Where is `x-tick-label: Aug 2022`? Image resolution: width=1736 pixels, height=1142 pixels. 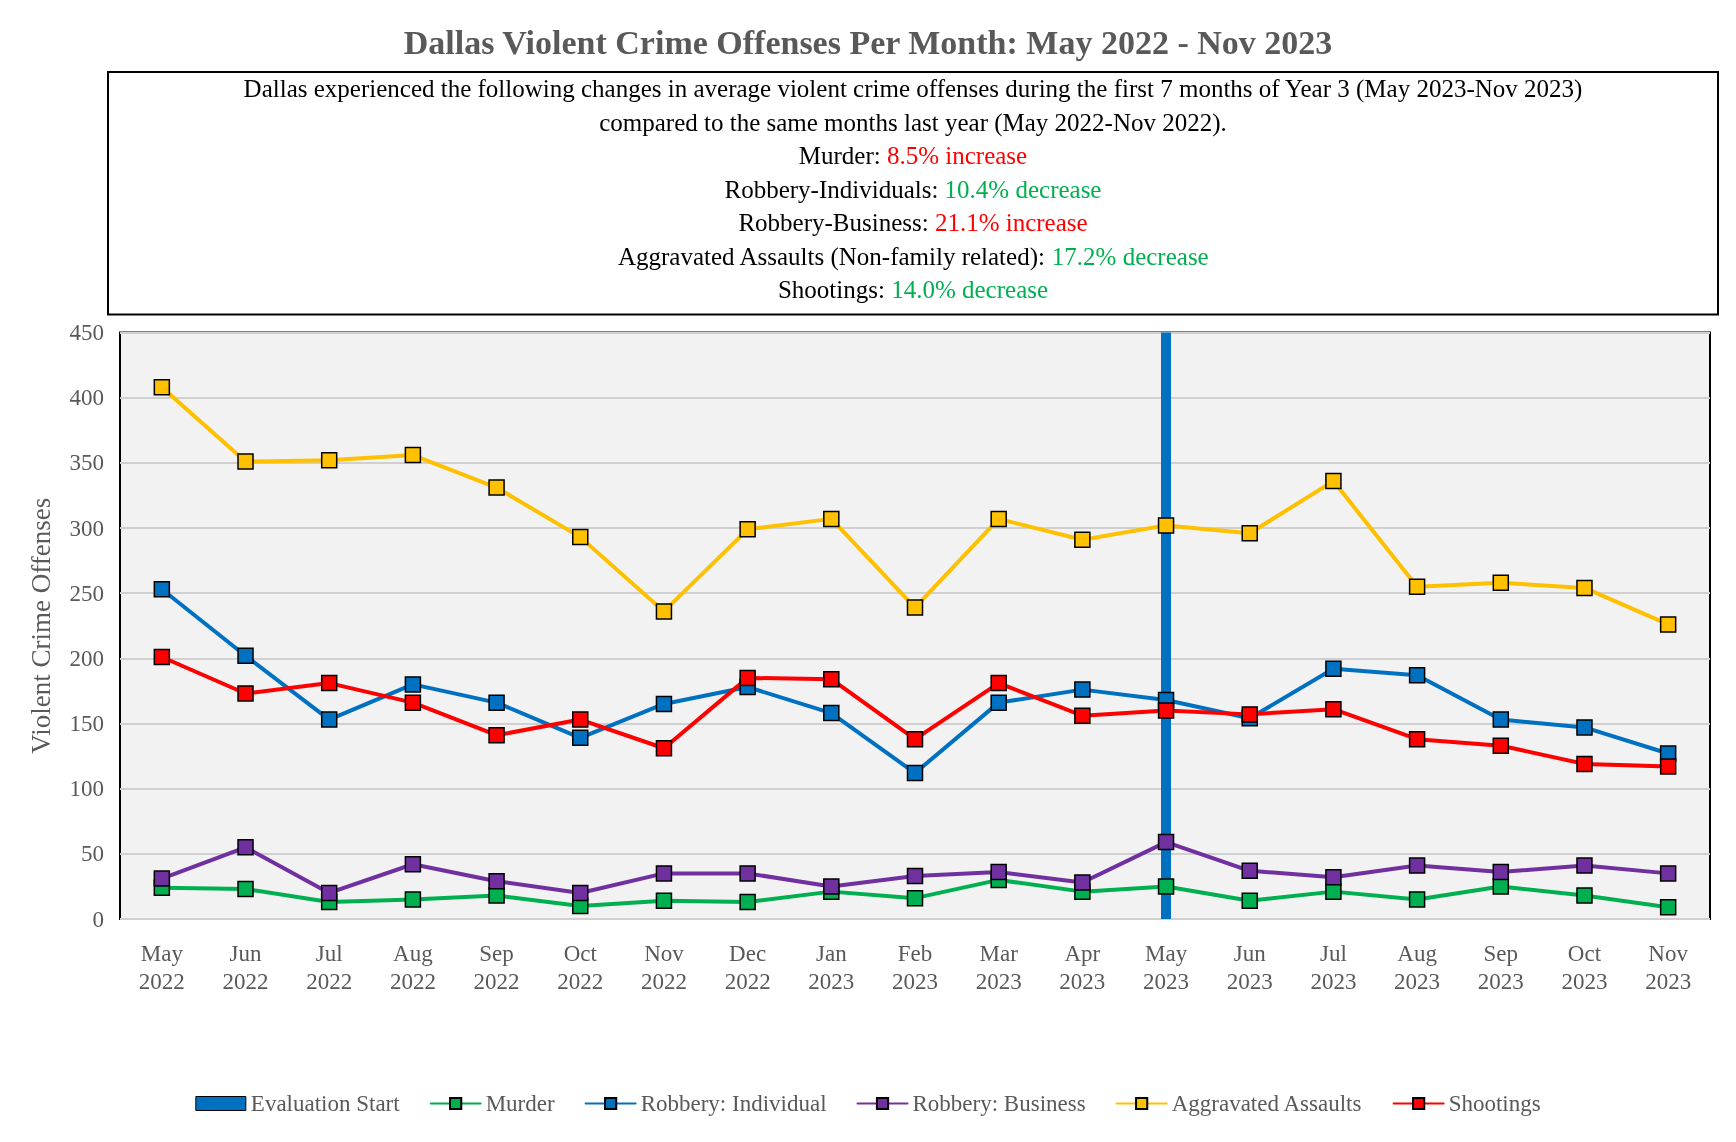 x-tick-label: Aug 2022 is located at coordinates (412, 967).